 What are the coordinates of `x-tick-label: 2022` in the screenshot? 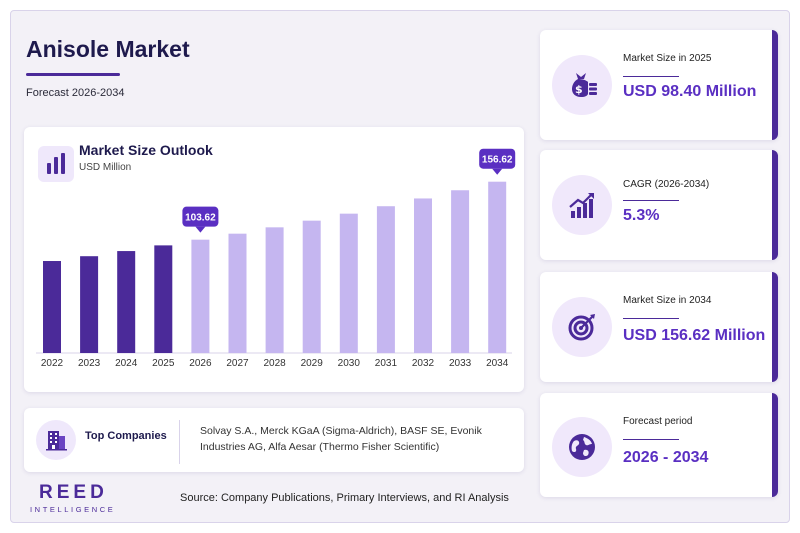 It's located at (52, 363).